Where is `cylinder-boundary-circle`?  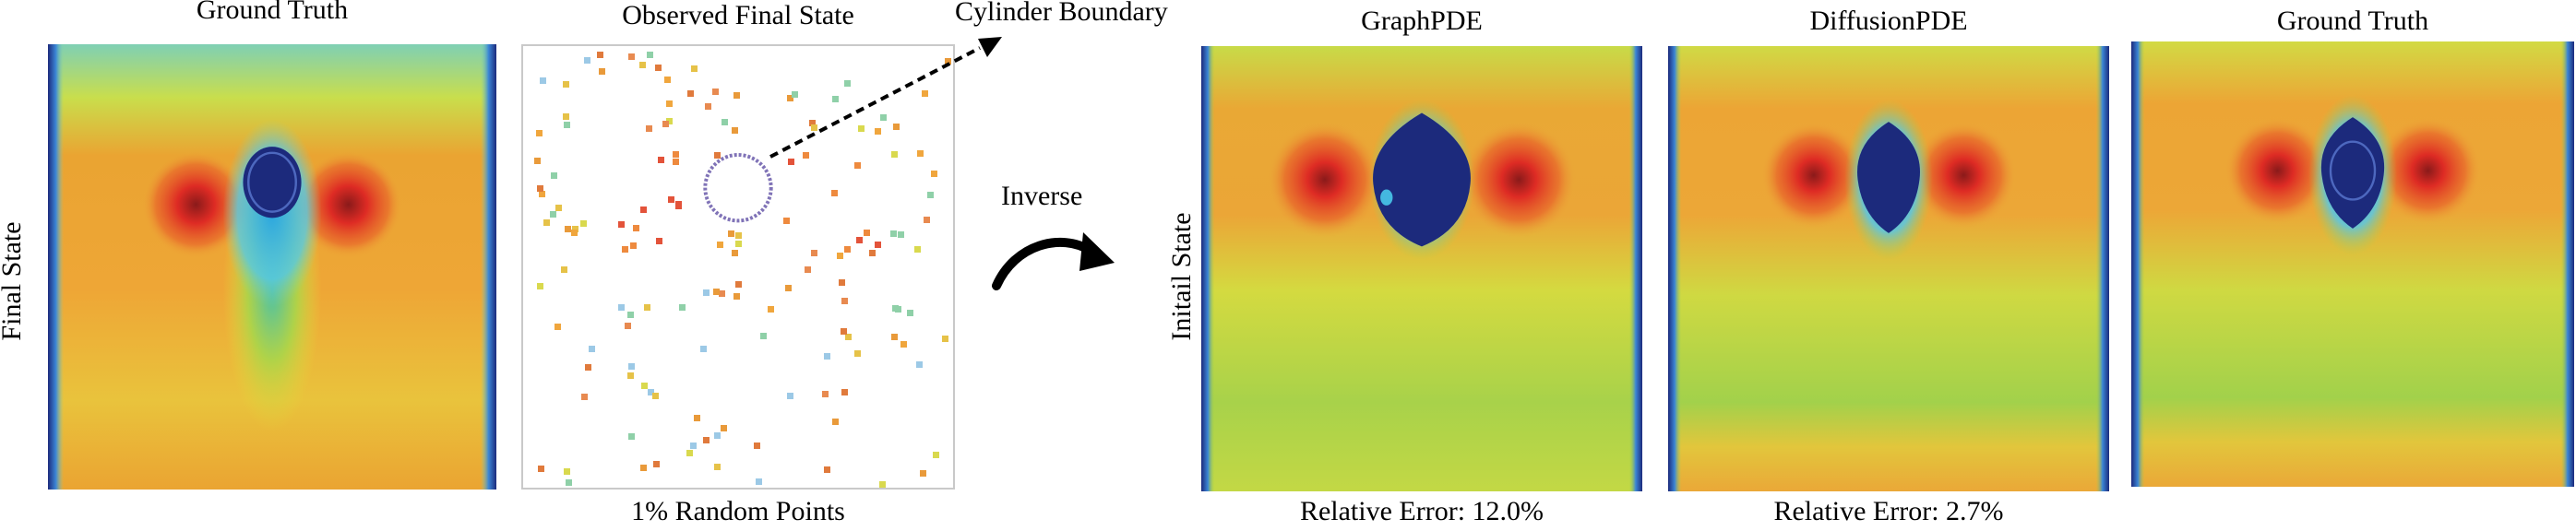
cylinder-boundary-circle is located at coordinates (738, 188).